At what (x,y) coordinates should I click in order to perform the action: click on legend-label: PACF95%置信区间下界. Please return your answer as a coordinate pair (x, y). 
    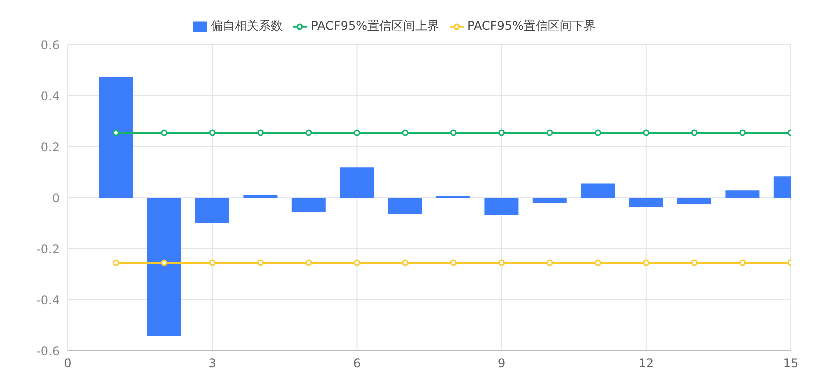
    Looking at the image, I should click on (532, 26).